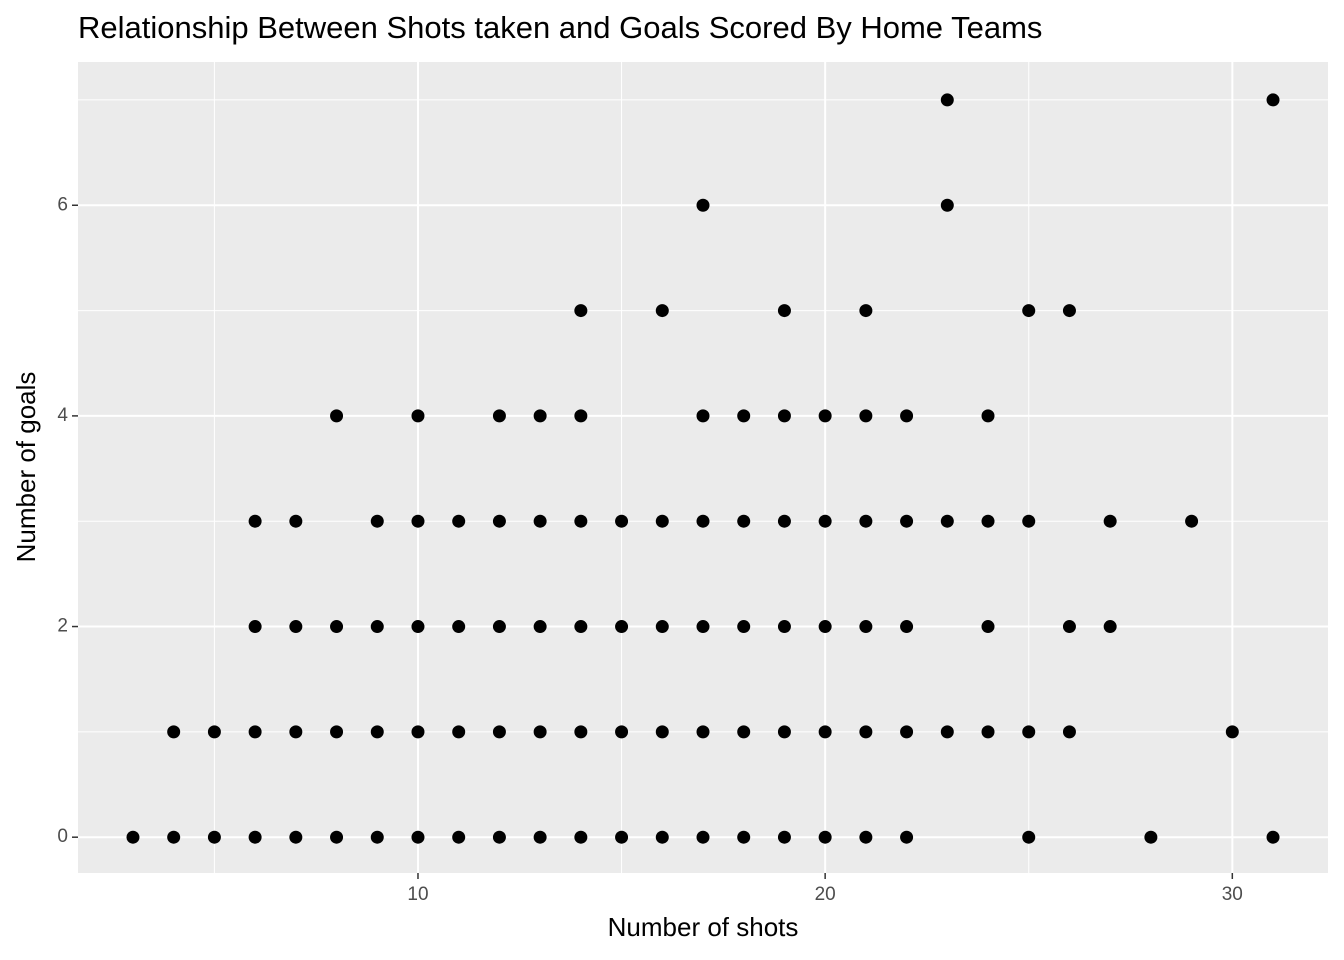  Describe the element at coordinates (417, 894) in the screenshot. I see `x-tick-label: 10` at that location.